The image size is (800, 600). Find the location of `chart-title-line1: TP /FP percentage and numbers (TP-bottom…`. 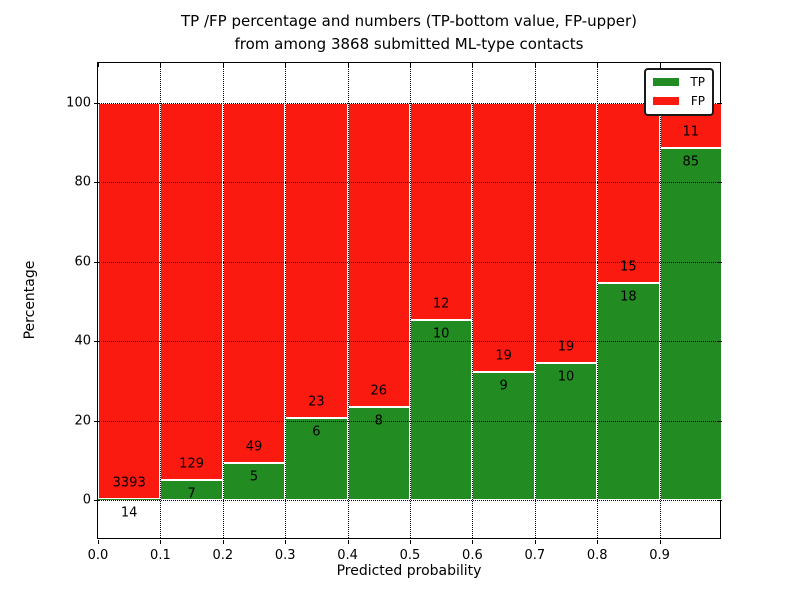

chart-title-line1: TP /FP percentage and numbers (TP-bottom… is located at coordinates (409, 21).